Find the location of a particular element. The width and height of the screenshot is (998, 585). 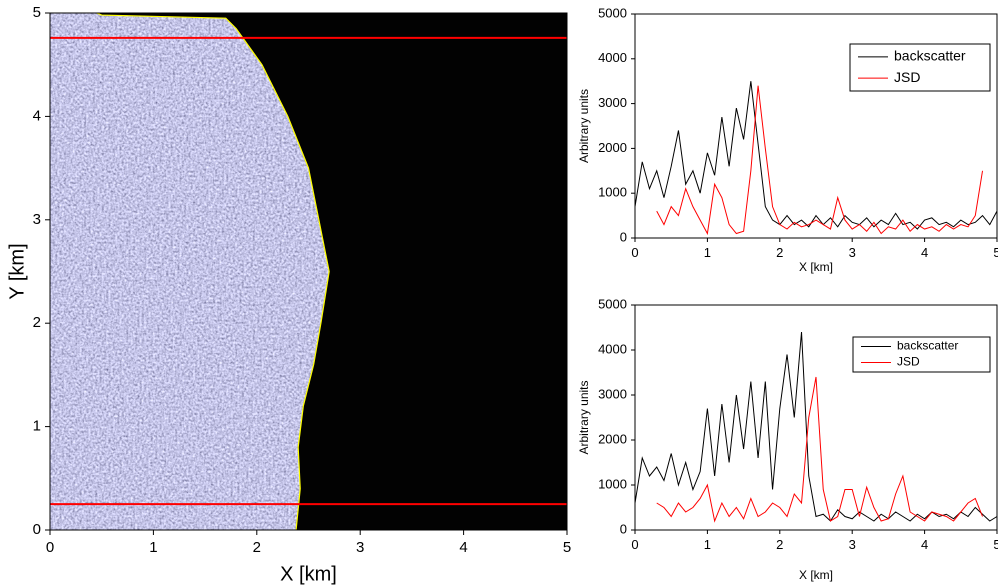

y-tick-label: 5 is located at coordinates (37, 12).